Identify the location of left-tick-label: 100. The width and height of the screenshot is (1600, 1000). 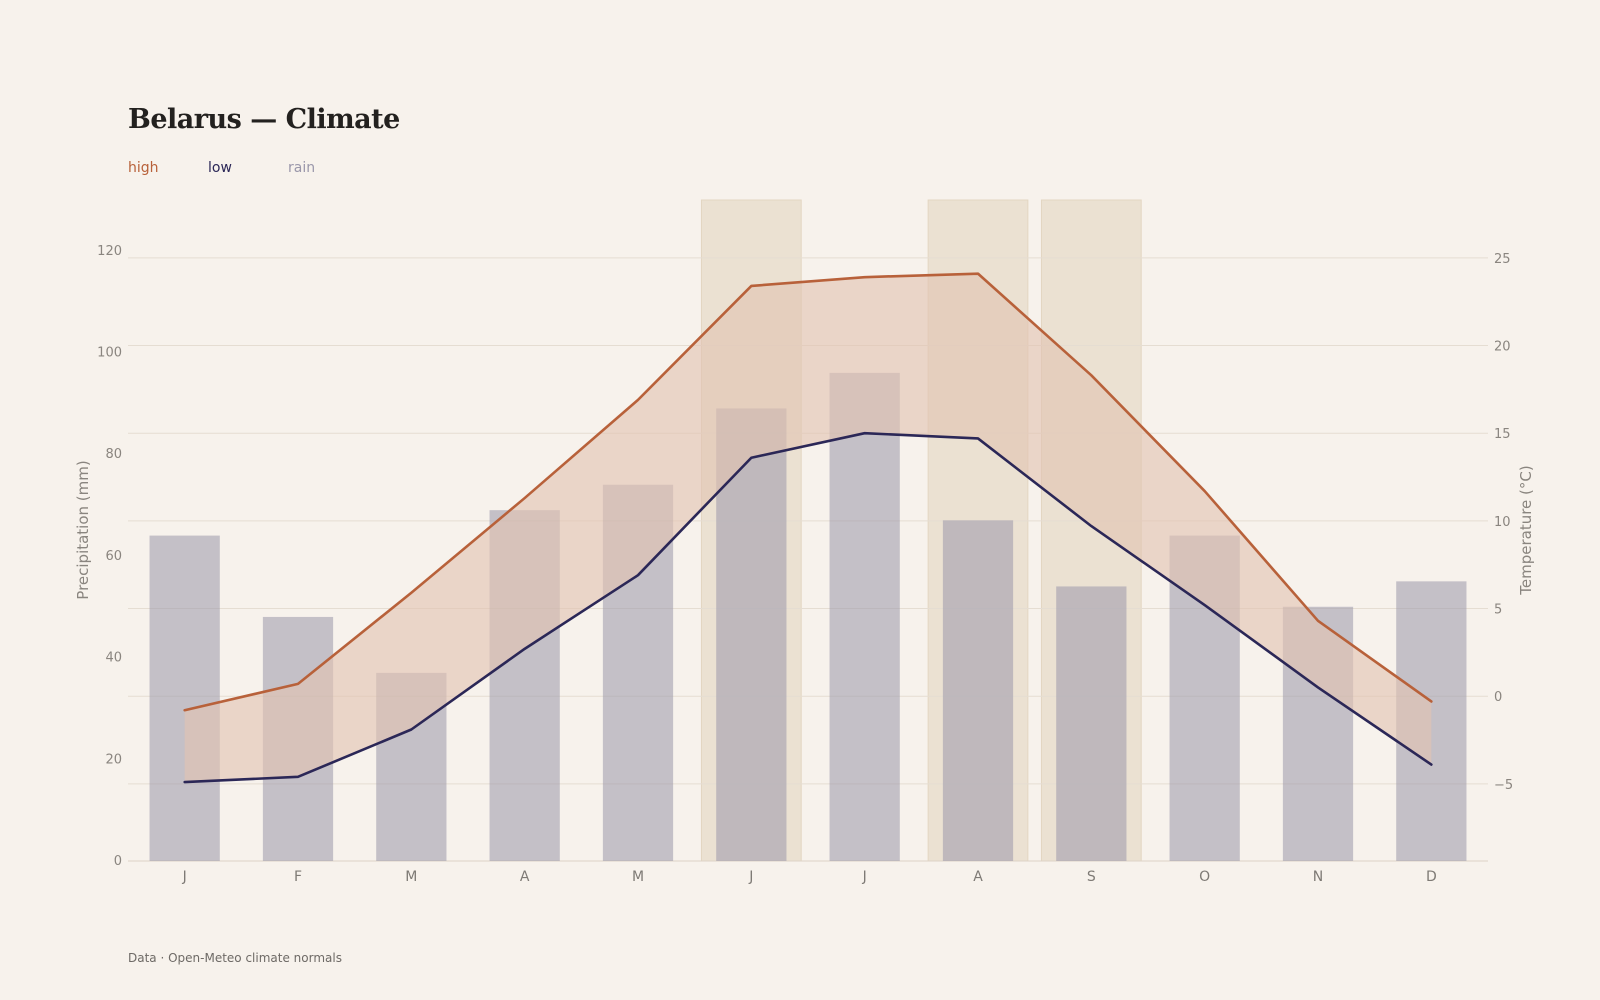
(109, 353).